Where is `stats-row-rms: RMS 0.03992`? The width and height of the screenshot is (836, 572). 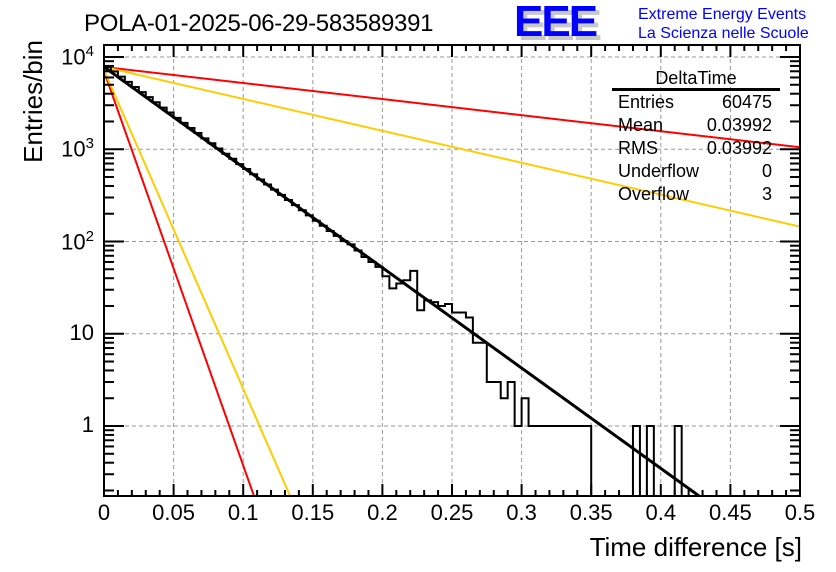
stats-row-rms: RMS 0.03992 is located at coordinates (697, 148).